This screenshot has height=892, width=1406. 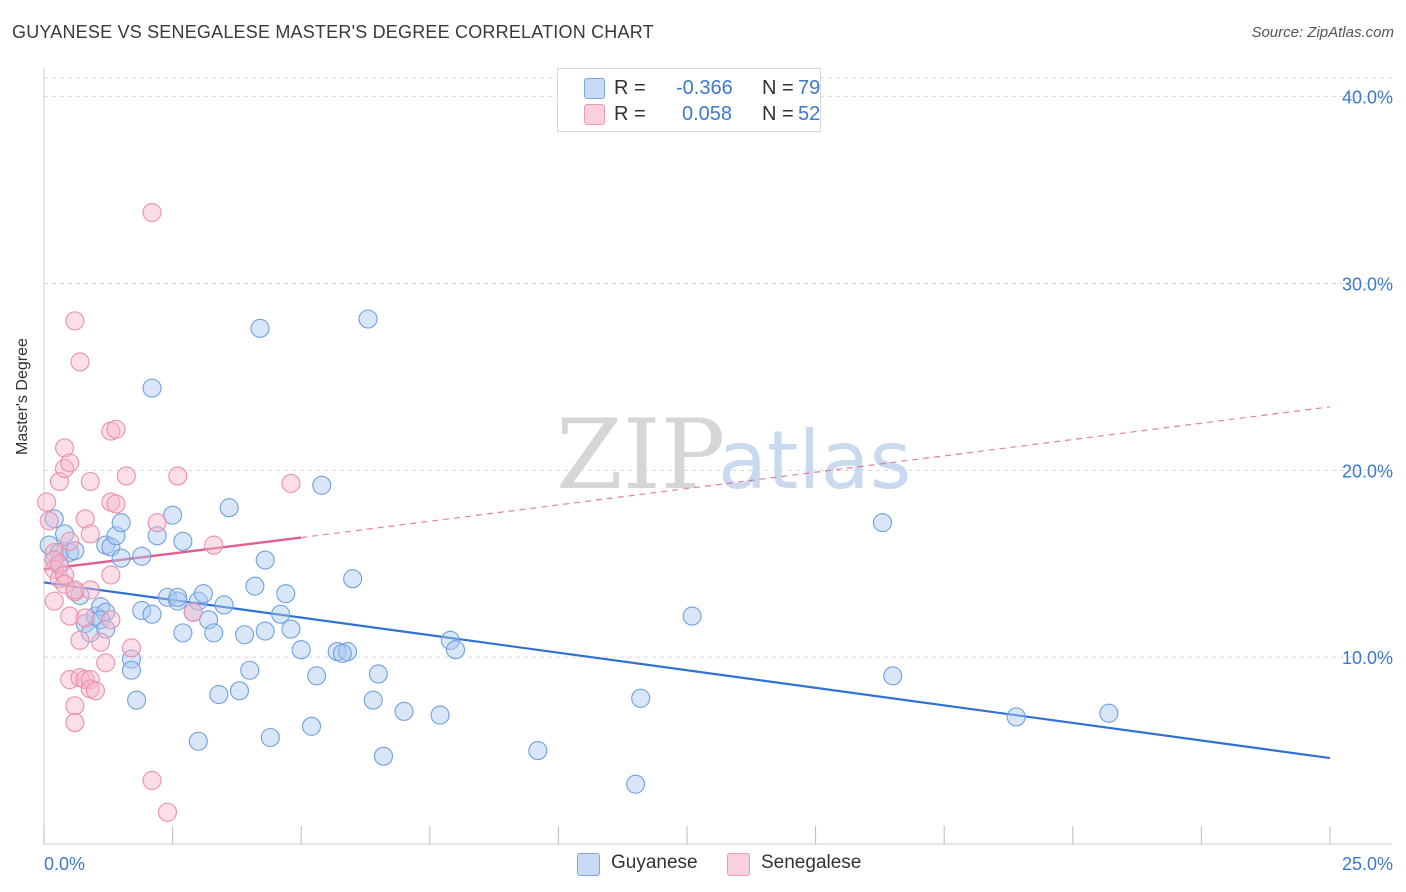 What do you see at coordinates (640, 455) in the screenshot?
I see `watermark-zip: ZIP` at bounding box center [640, 455].